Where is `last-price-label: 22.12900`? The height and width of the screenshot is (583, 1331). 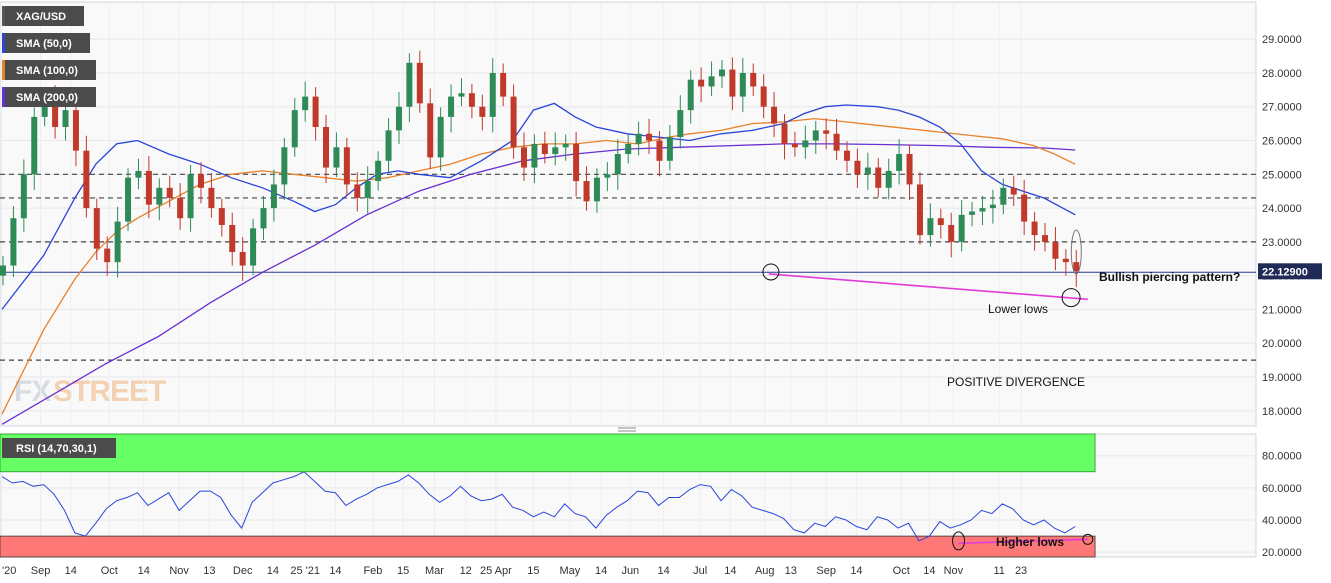
last-price-label: 22.12900 is located at coordinates (1285, 272).